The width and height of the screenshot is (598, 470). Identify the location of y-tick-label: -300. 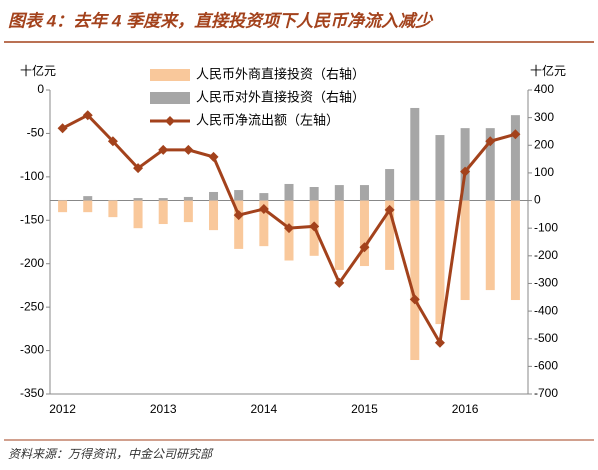
(32, 350).